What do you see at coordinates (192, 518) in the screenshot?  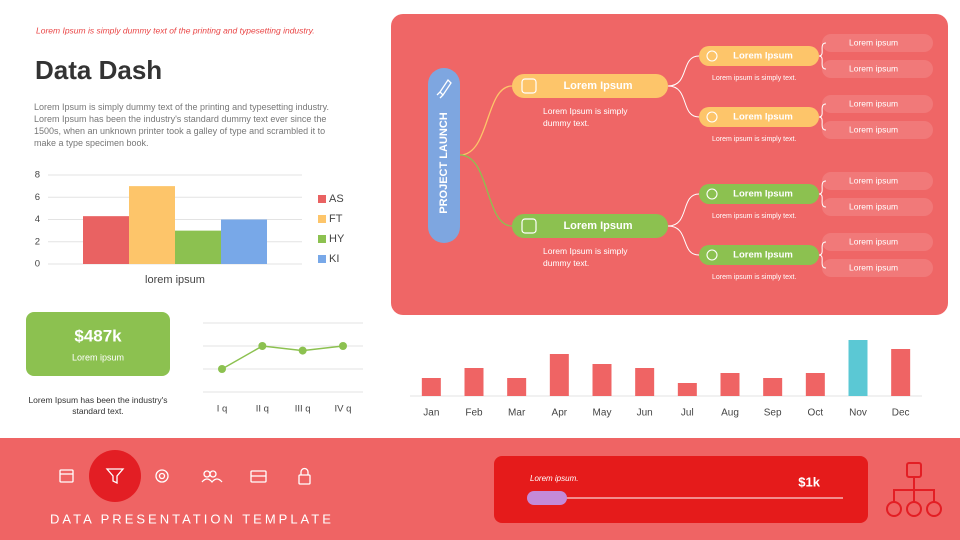 I see `footer-title: DATA PRESENTATION TEMPLATE` at bounding box center [192, 518].